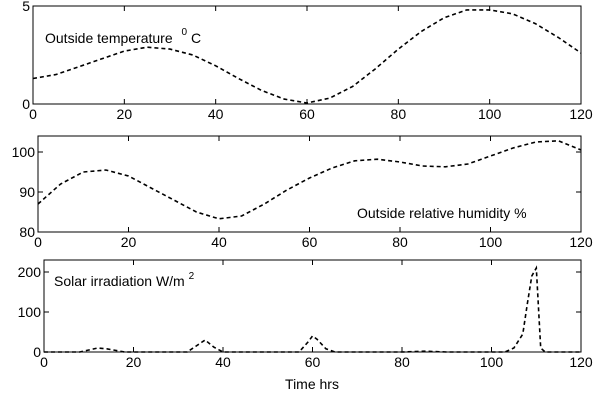  Describe the element at coordinates (307, 114) in the screenshot. I see `x-tick-label-temperature-3: 60` at that location.